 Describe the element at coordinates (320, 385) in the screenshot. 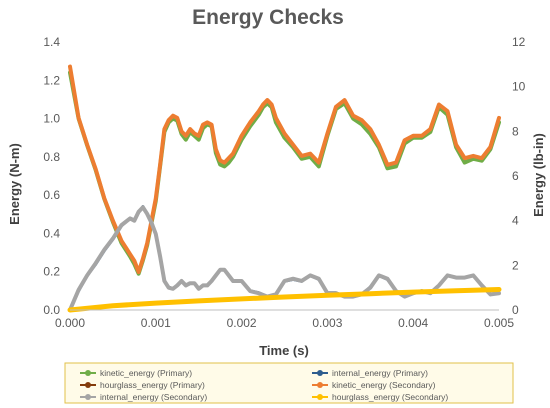

I see `legend-marker-kinetic-energy-secondary` at that location.